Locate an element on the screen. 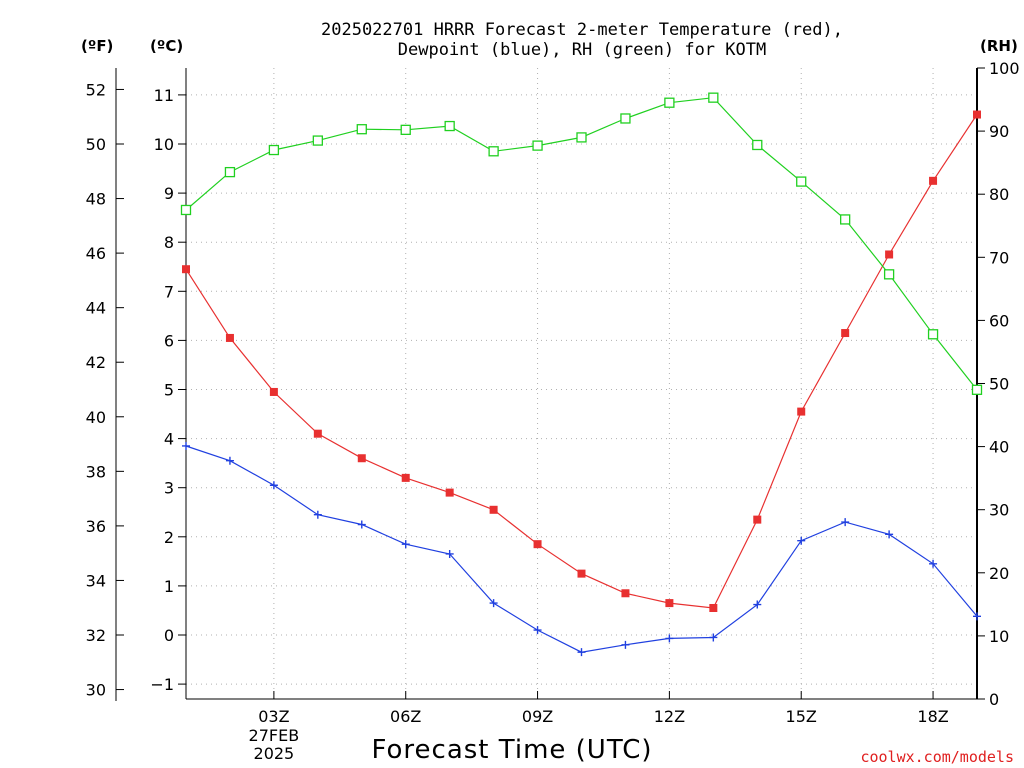 This screenshot has height=768, width=1024. rh-tick-label: 50 is located at coordinates (999, 384).